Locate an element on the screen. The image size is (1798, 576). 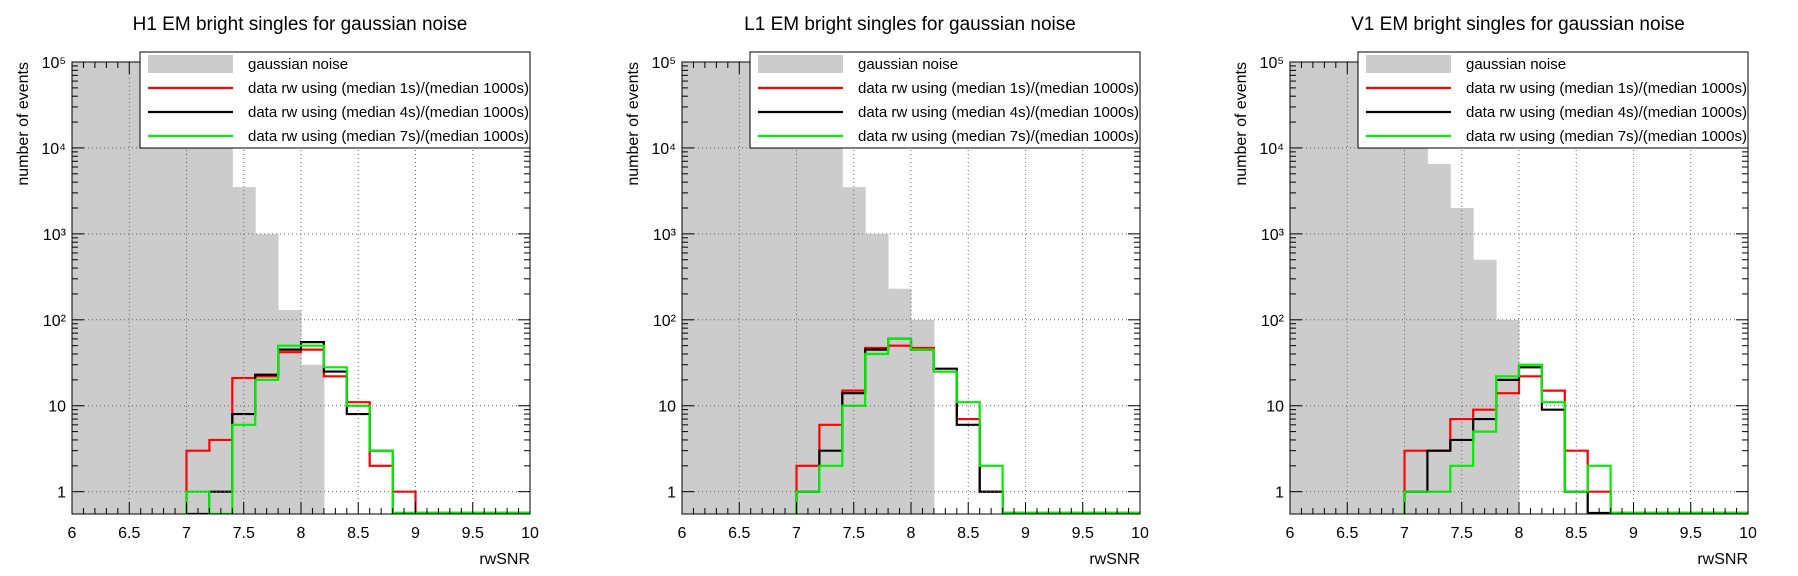
chart-title: H1 EM bright singles for gaussian noise is located at coordinates (300, 24).